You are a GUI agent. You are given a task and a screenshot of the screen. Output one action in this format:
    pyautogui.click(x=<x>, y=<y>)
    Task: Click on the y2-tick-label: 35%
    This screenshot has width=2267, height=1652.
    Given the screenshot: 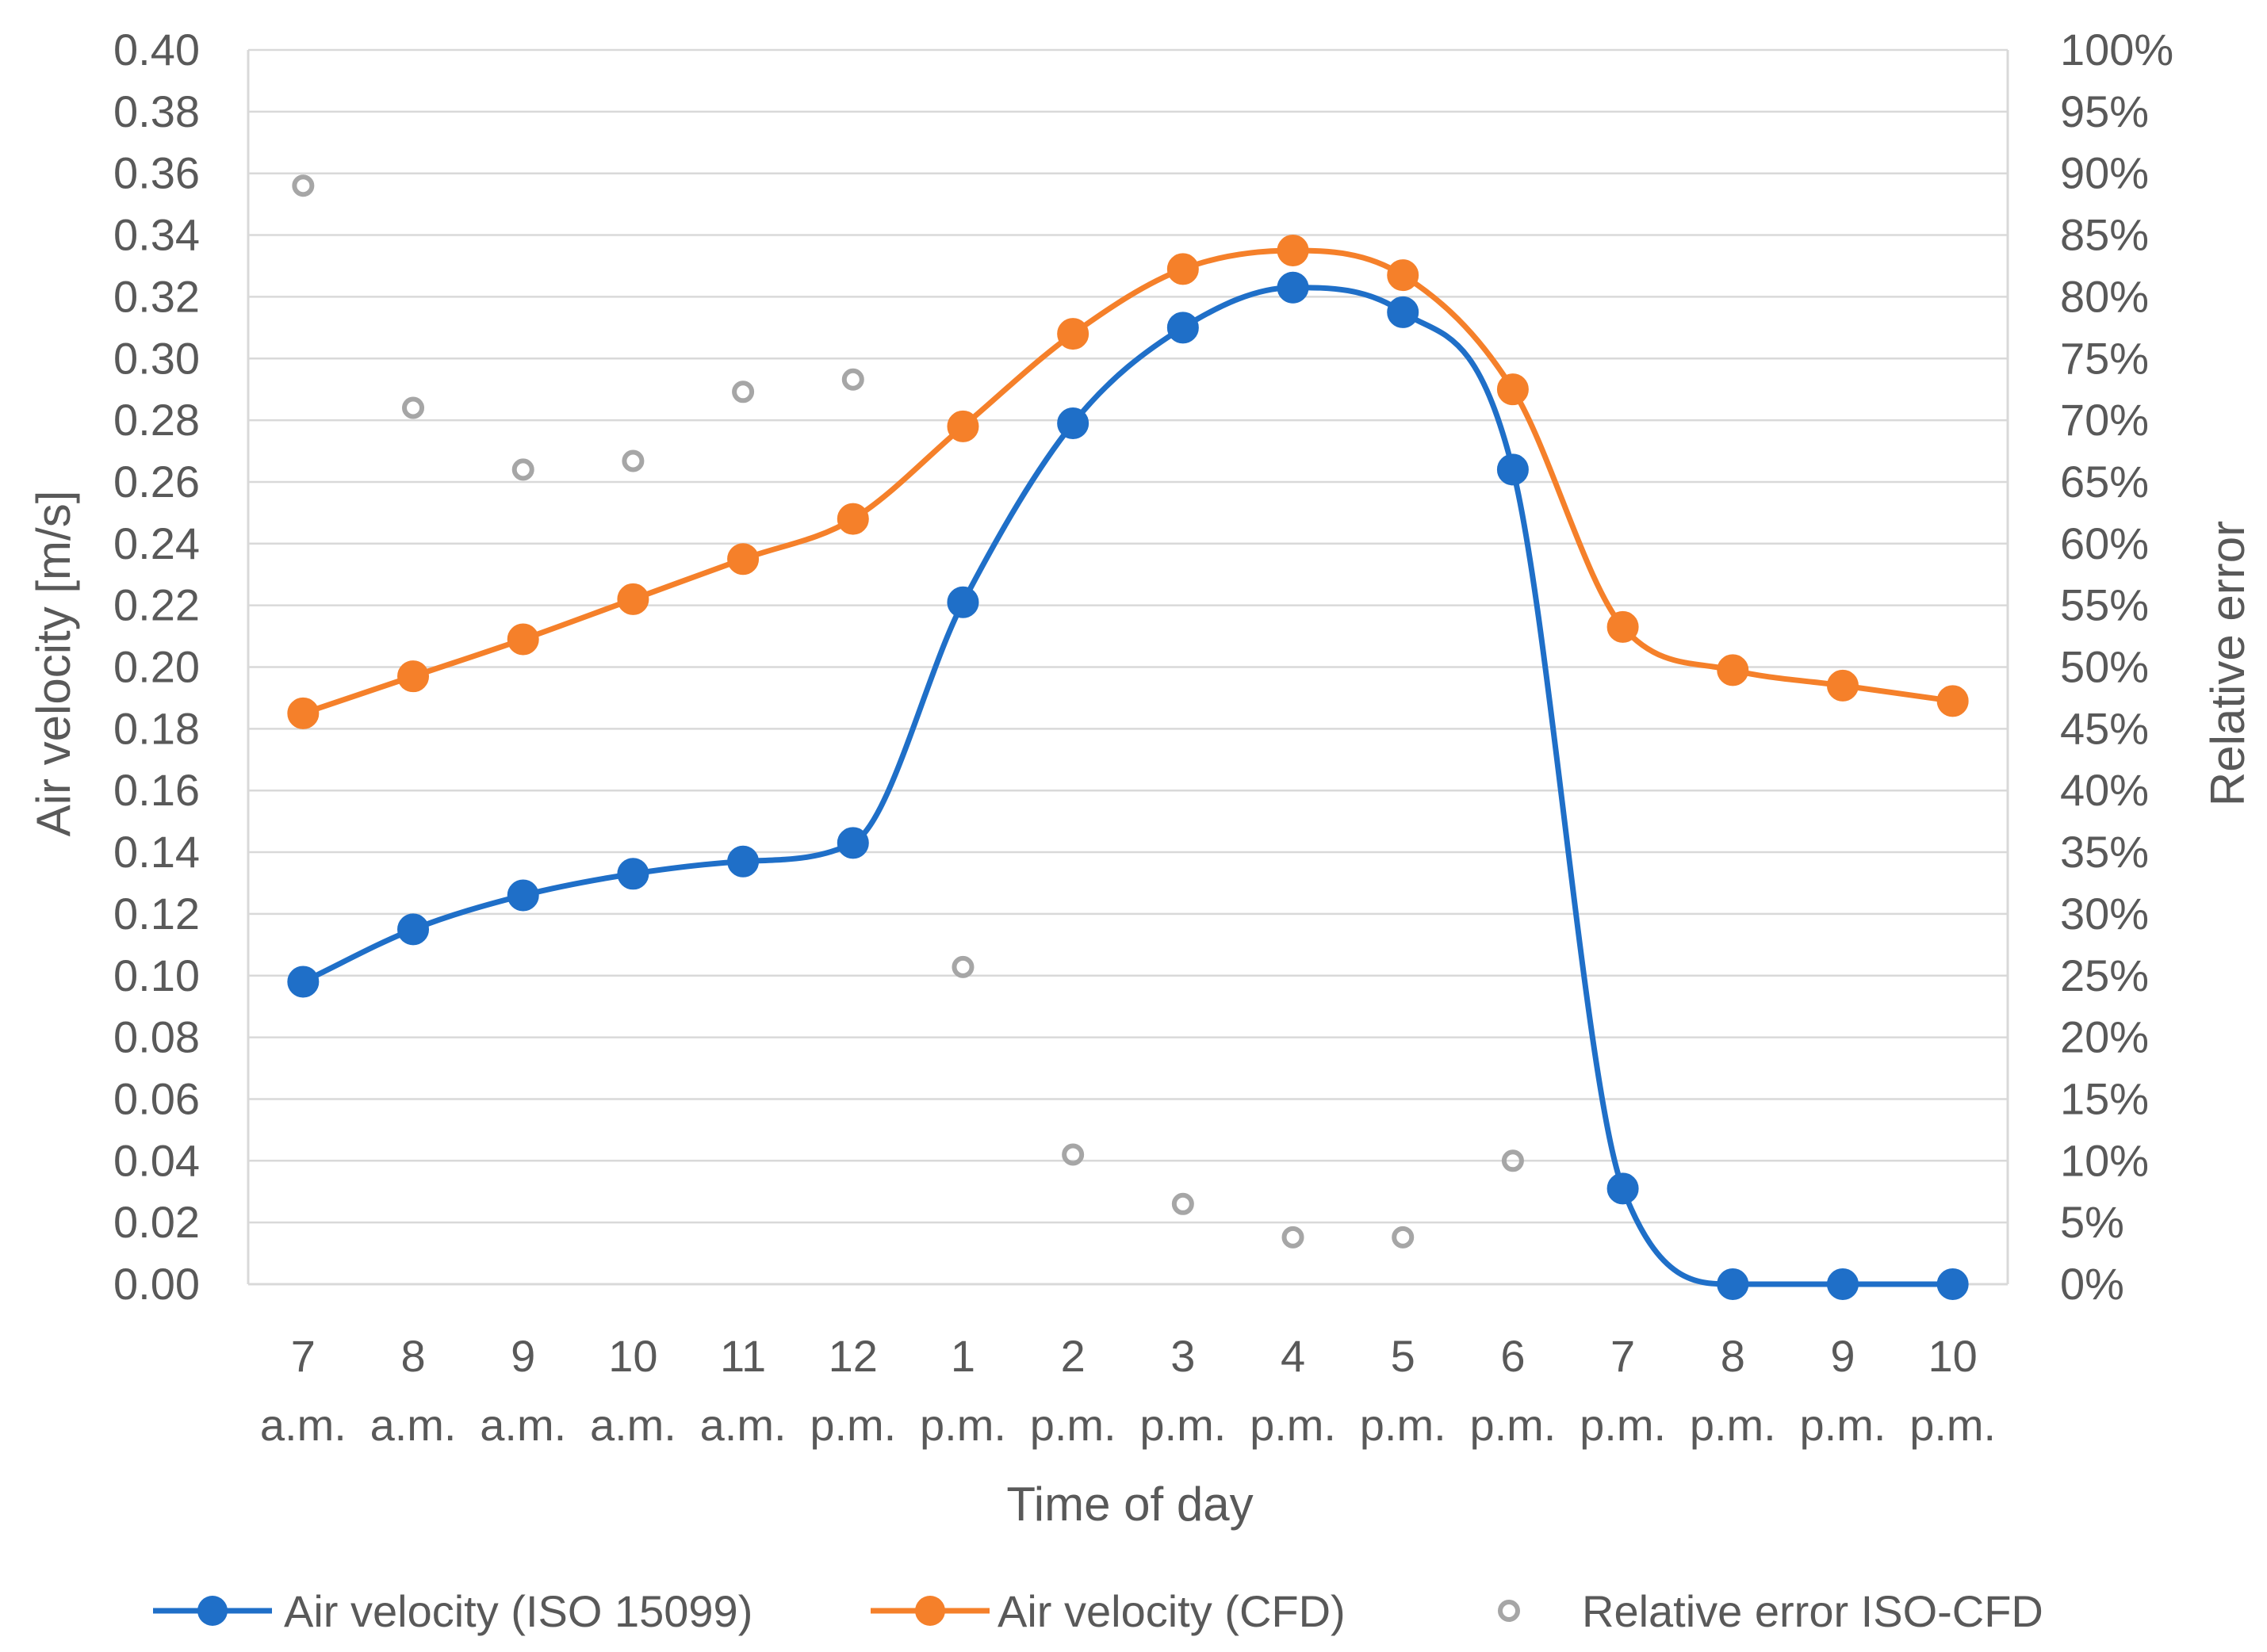 What is the action you would take?
    pyautogui.click(x=2104, y=852)
    